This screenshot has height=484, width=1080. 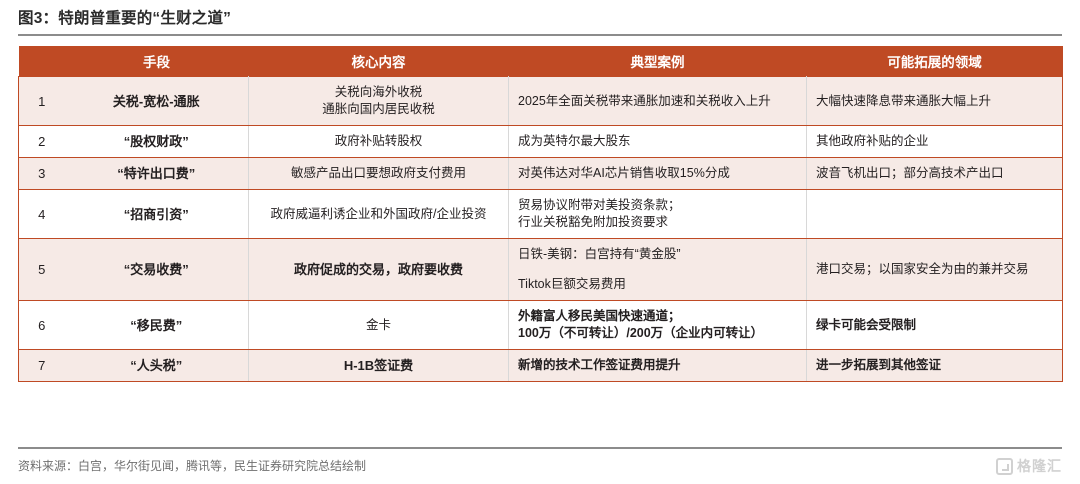 What do you see at coordinates (904, 100) in the screenshot?
I see `cell-line: 大幅快速降息带来通胀大幅上升` at bounding box center [904, 100].